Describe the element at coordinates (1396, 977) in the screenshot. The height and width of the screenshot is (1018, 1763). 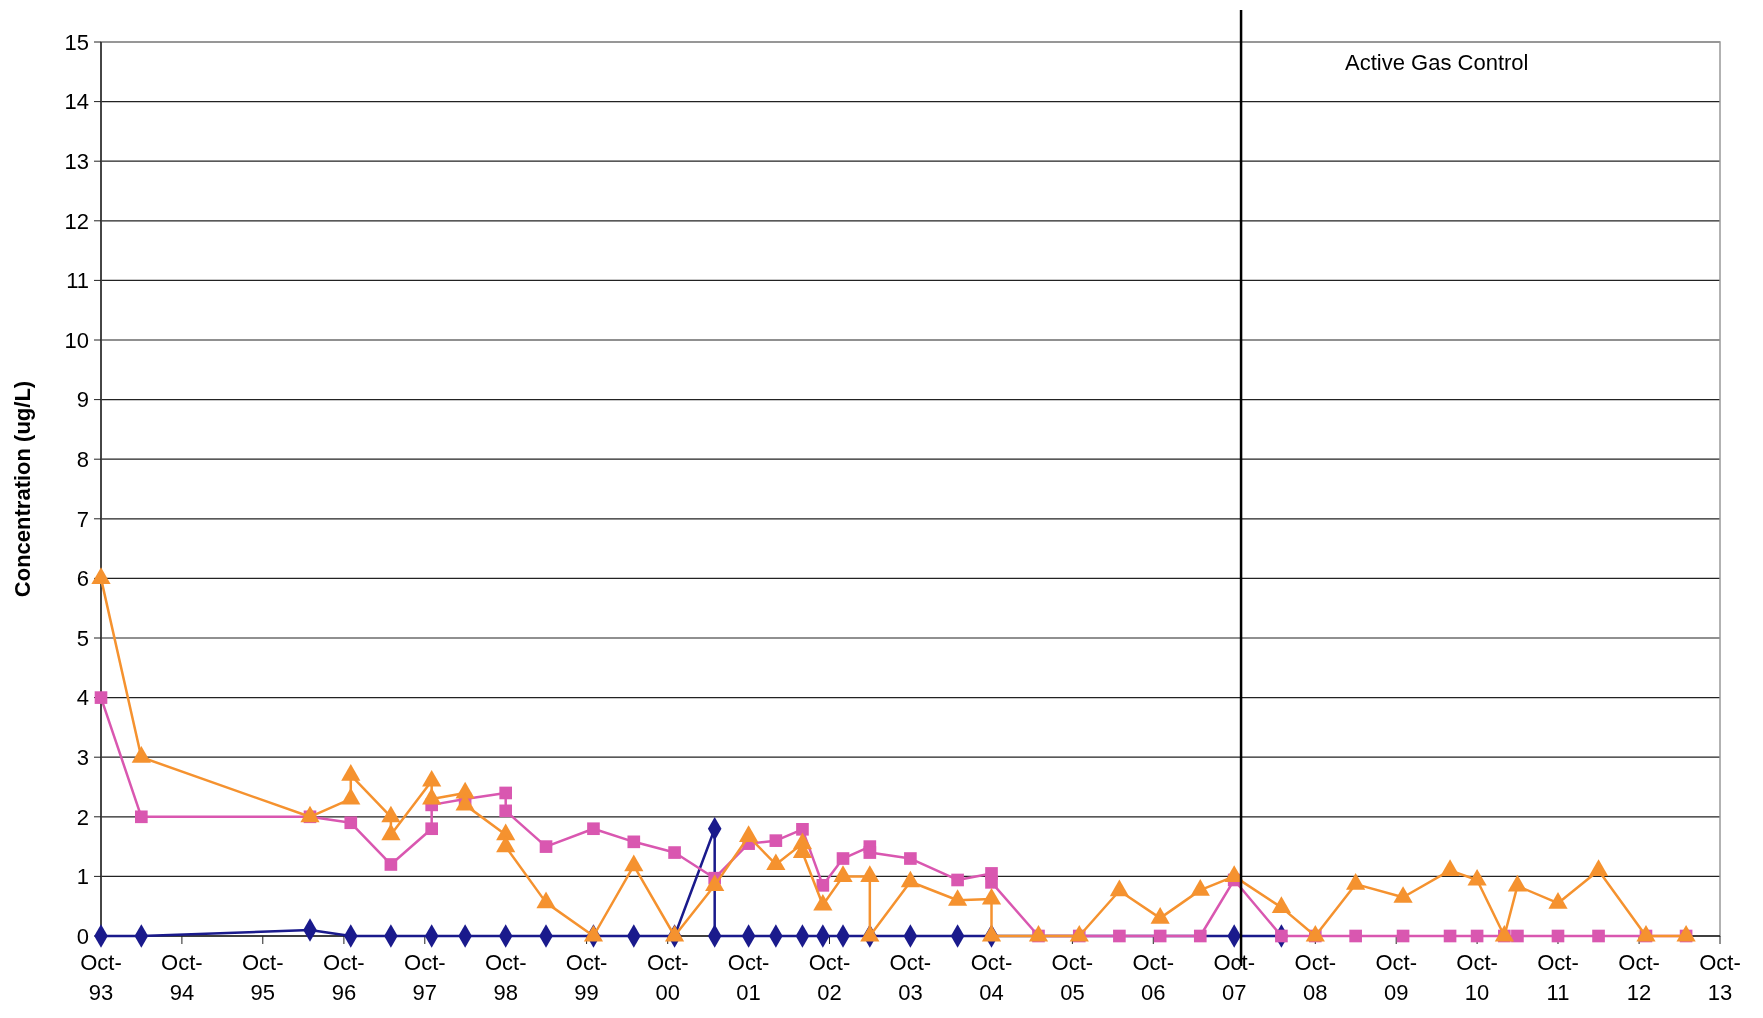
I see `x-tick-label: Oct-09` at that location.